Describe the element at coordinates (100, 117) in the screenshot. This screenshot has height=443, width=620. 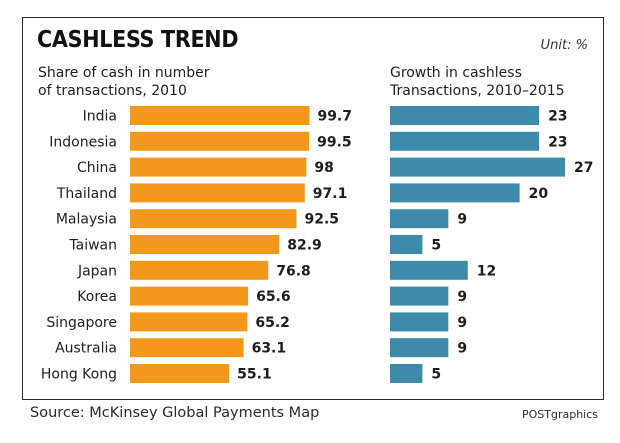
I see `category-label: India` at that location.